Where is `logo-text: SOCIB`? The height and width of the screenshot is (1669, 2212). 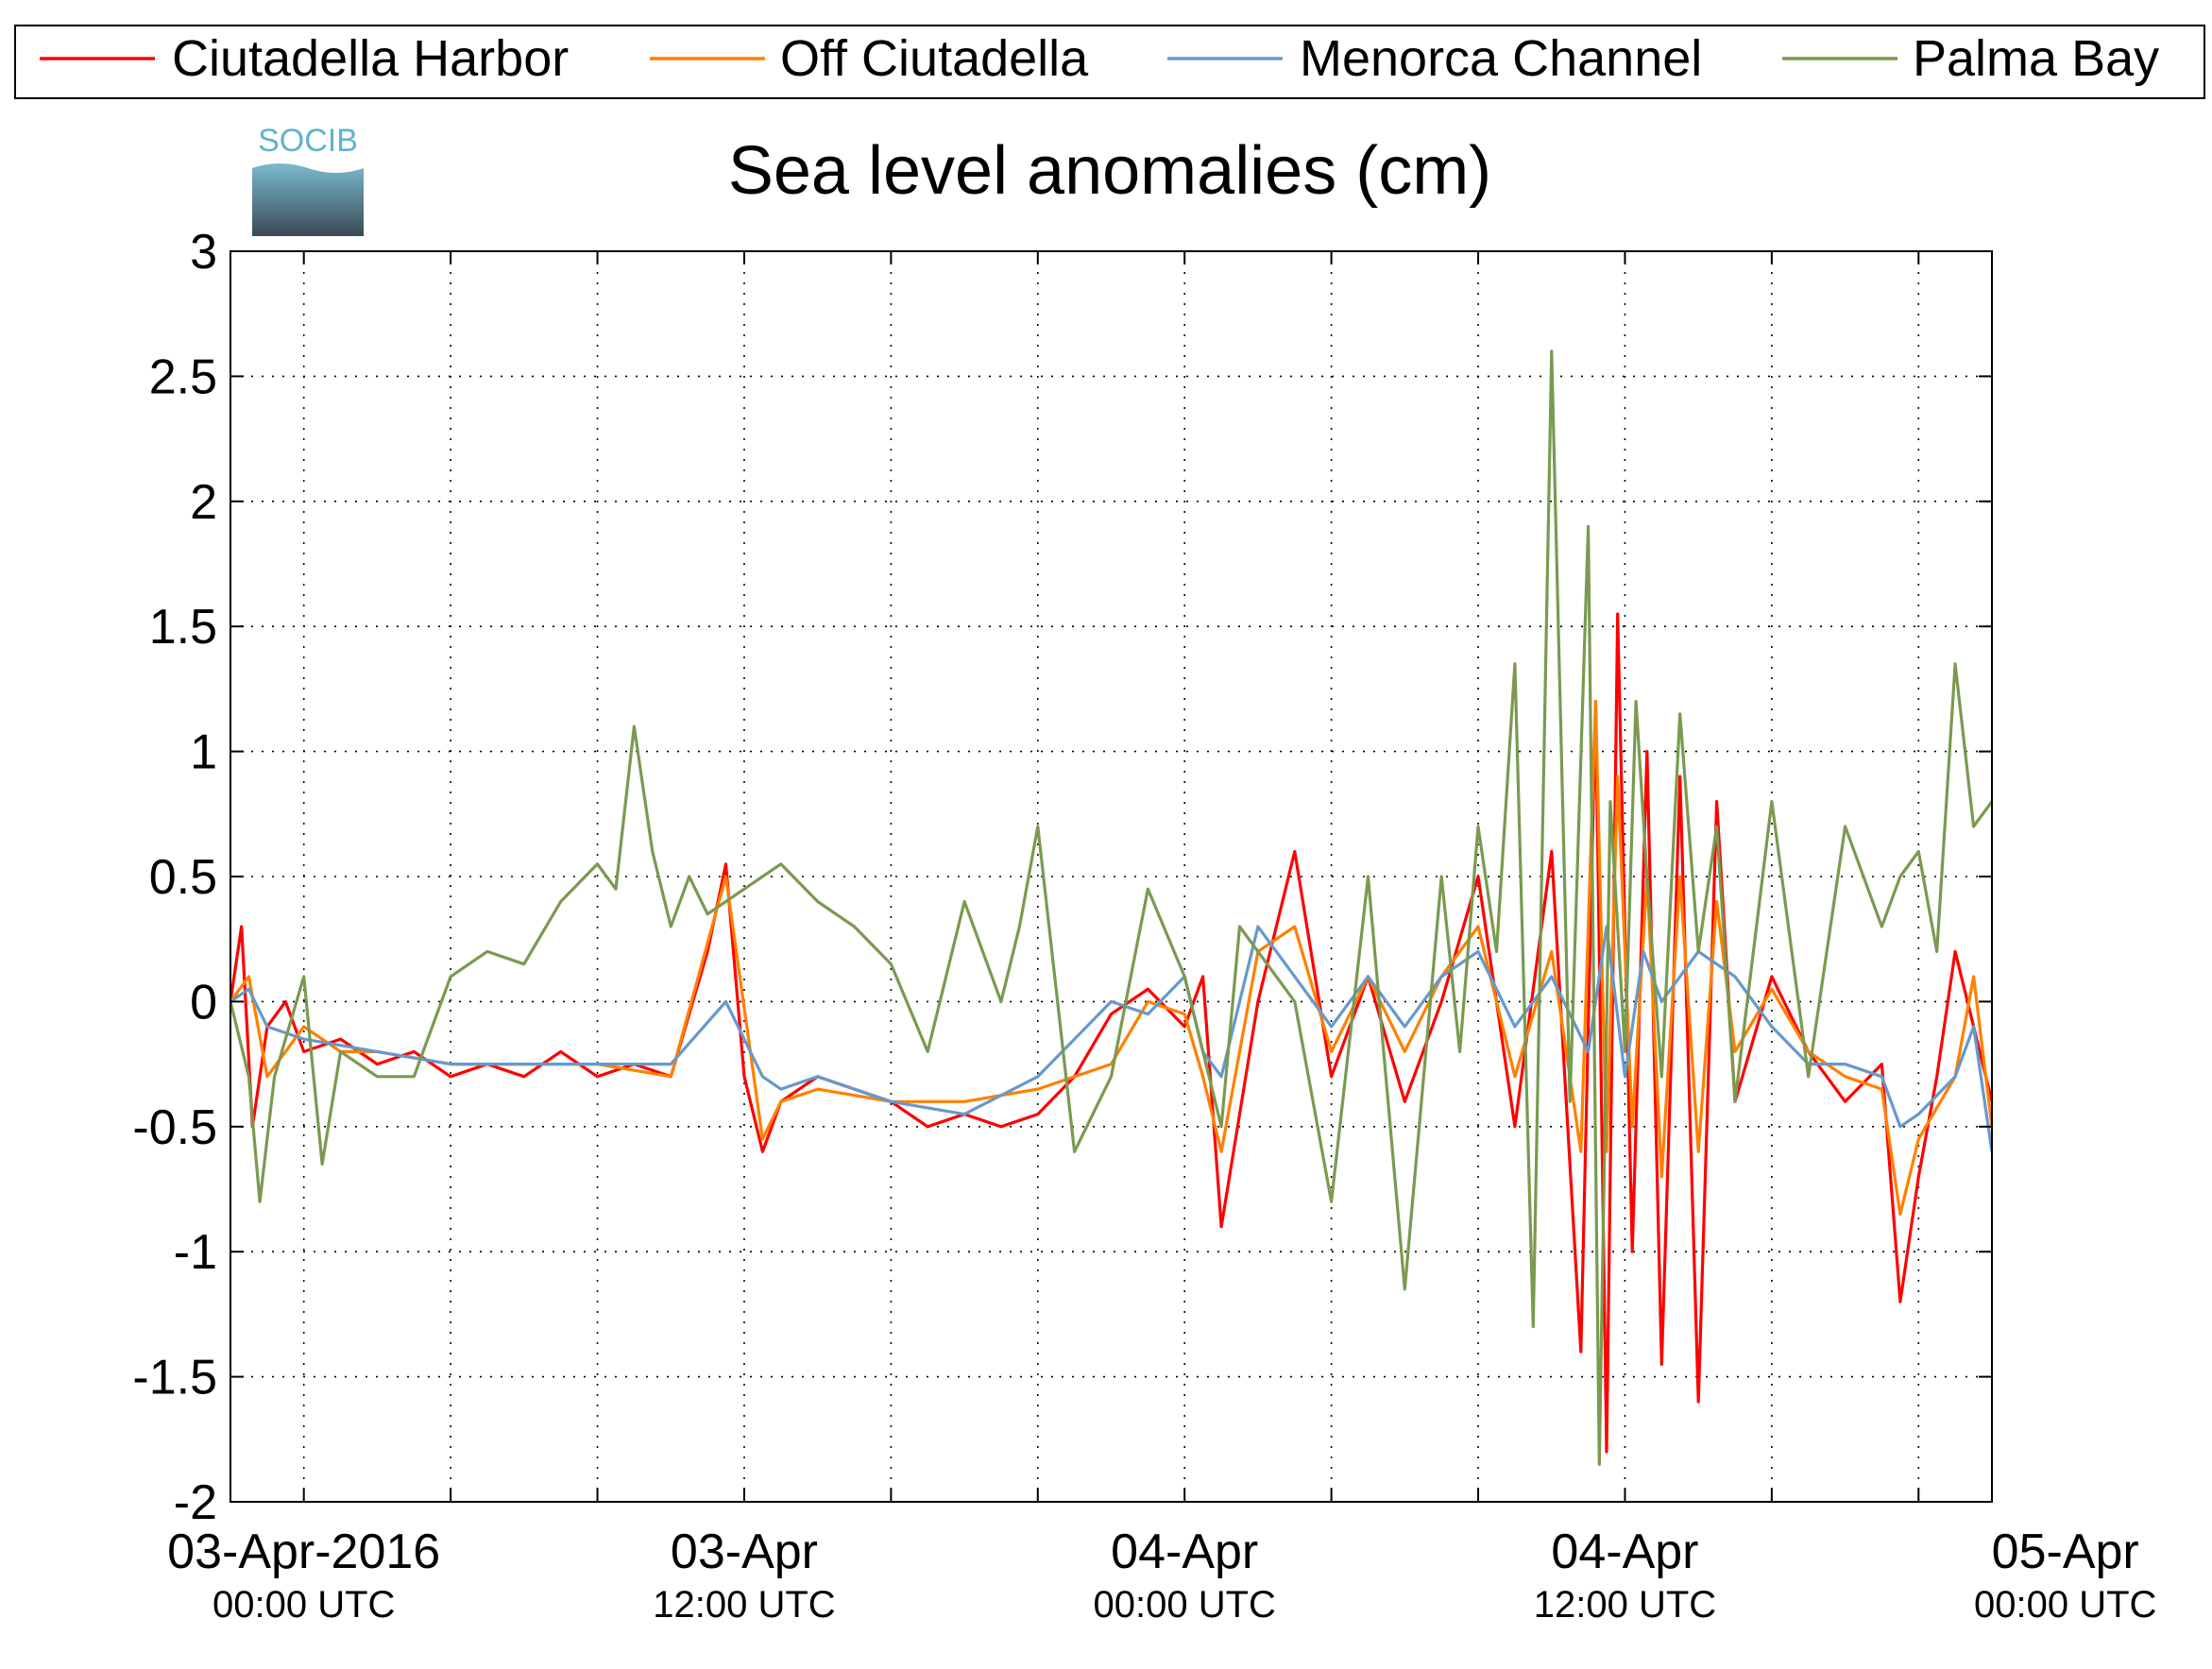 logo-text: SOCIB is located at coordinates (308, 141).